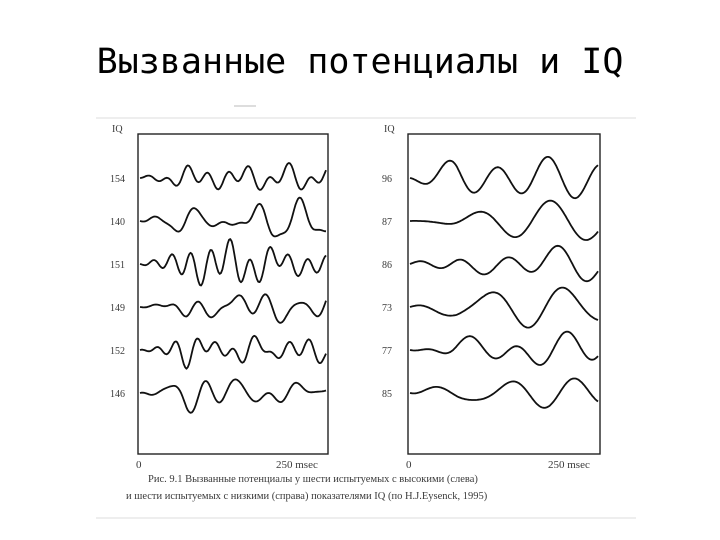  I want to click on right-x-tick-0: 0, so click(409, 465).